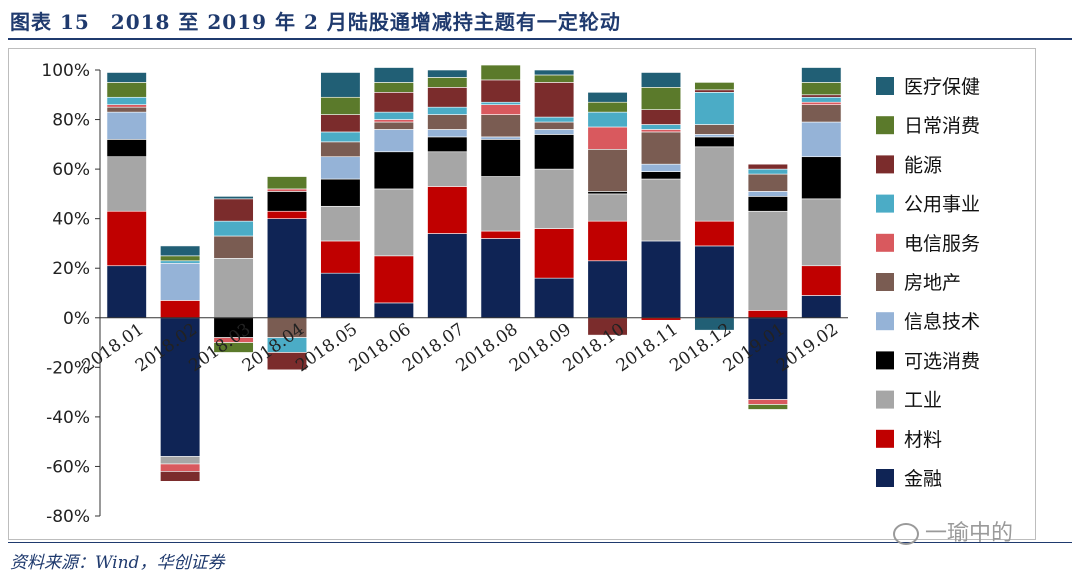 The image size is (1080, 580). What do you see at coordinates (76, 319) in the screenshot?
I see `y-tick-label: 0%` at bounding box center [76, 319].